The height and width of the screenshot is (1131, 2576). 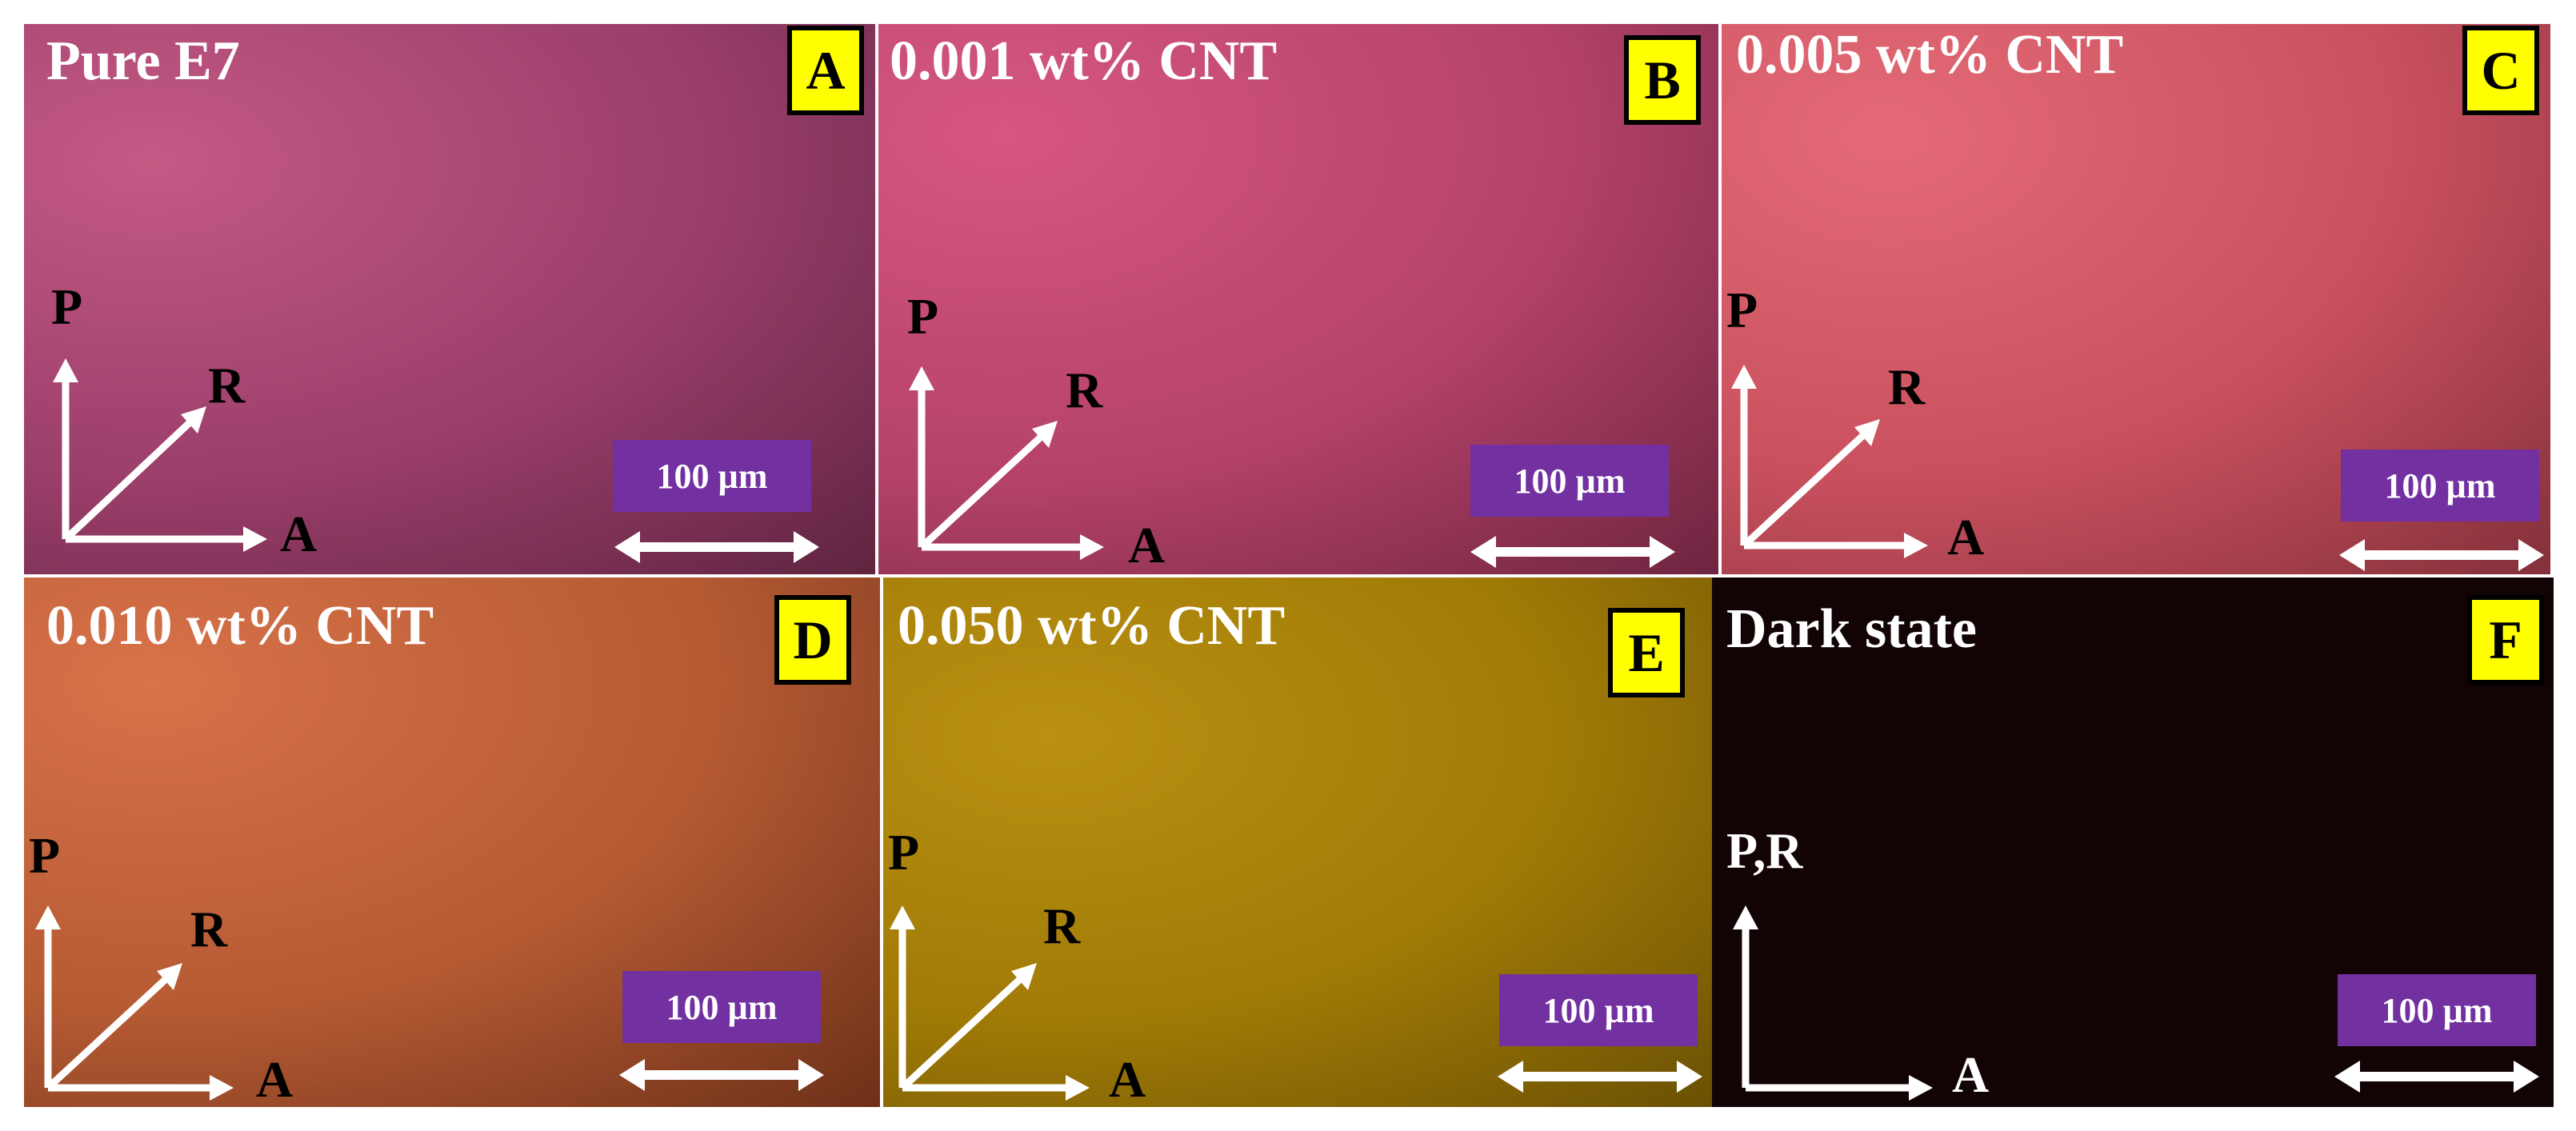 What do you see at coordinates (240, 626) in the screenshot?
I see `panel-title: 0.010 wt% CNT` at bounding box center [240, 626].